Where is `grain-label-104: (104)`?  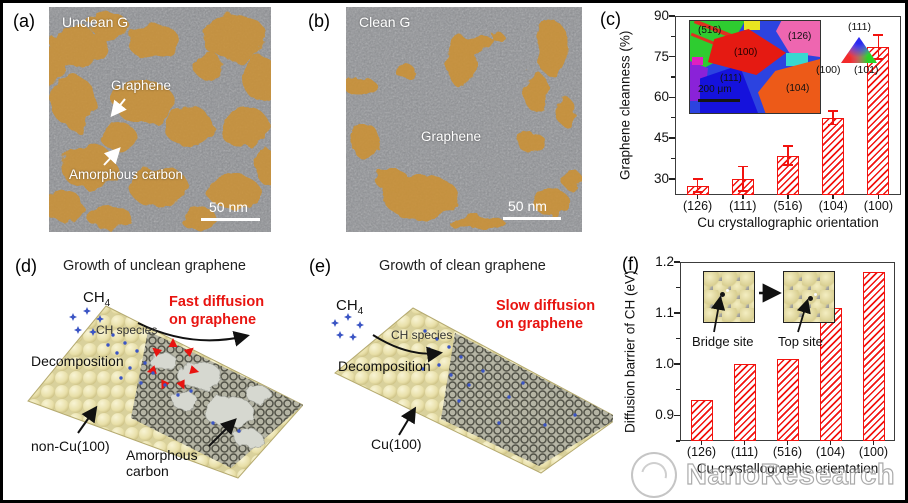 grain-label-104: (104) is located at coordinates (798, 88).